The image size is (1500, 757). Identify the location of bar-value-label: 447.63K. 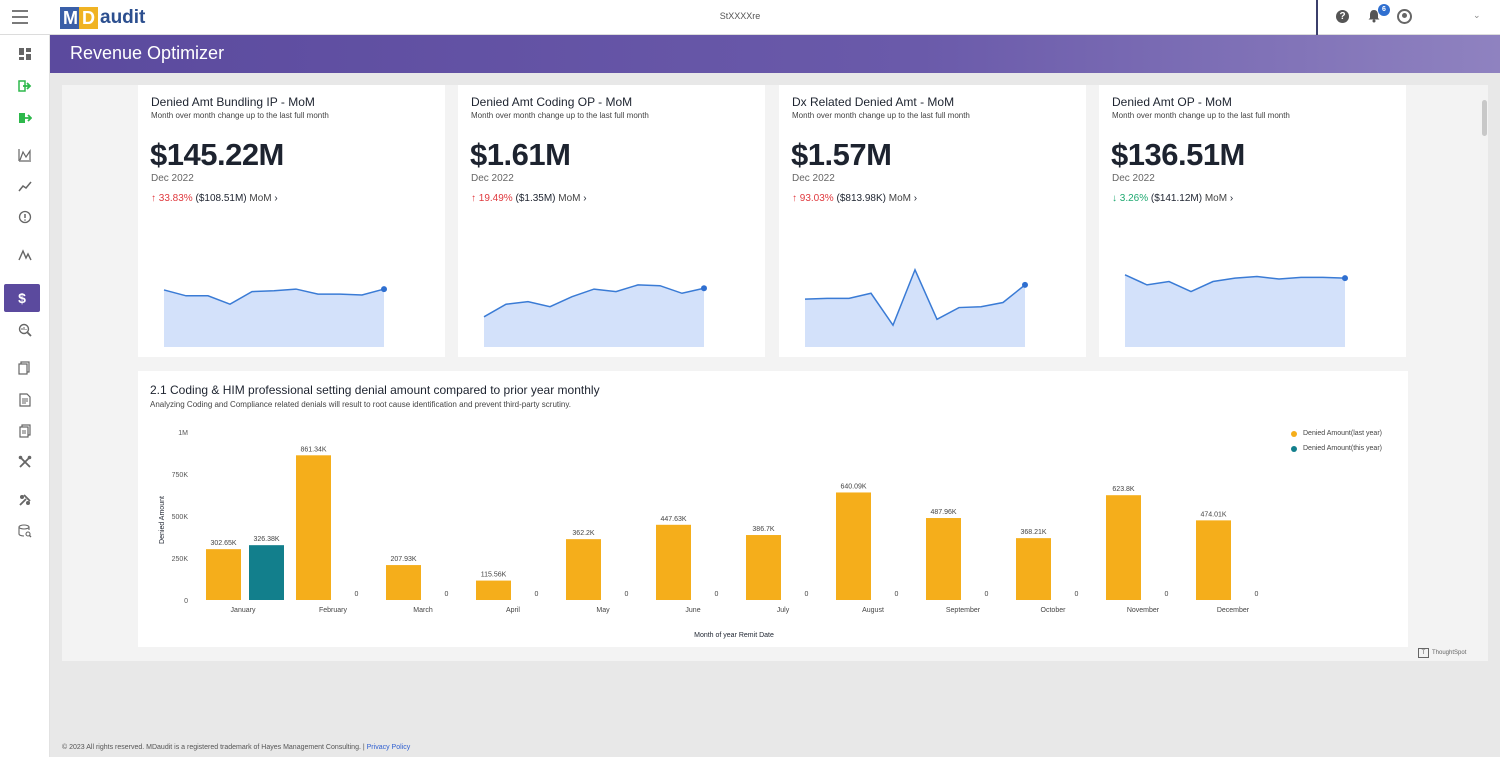
(673, 519).